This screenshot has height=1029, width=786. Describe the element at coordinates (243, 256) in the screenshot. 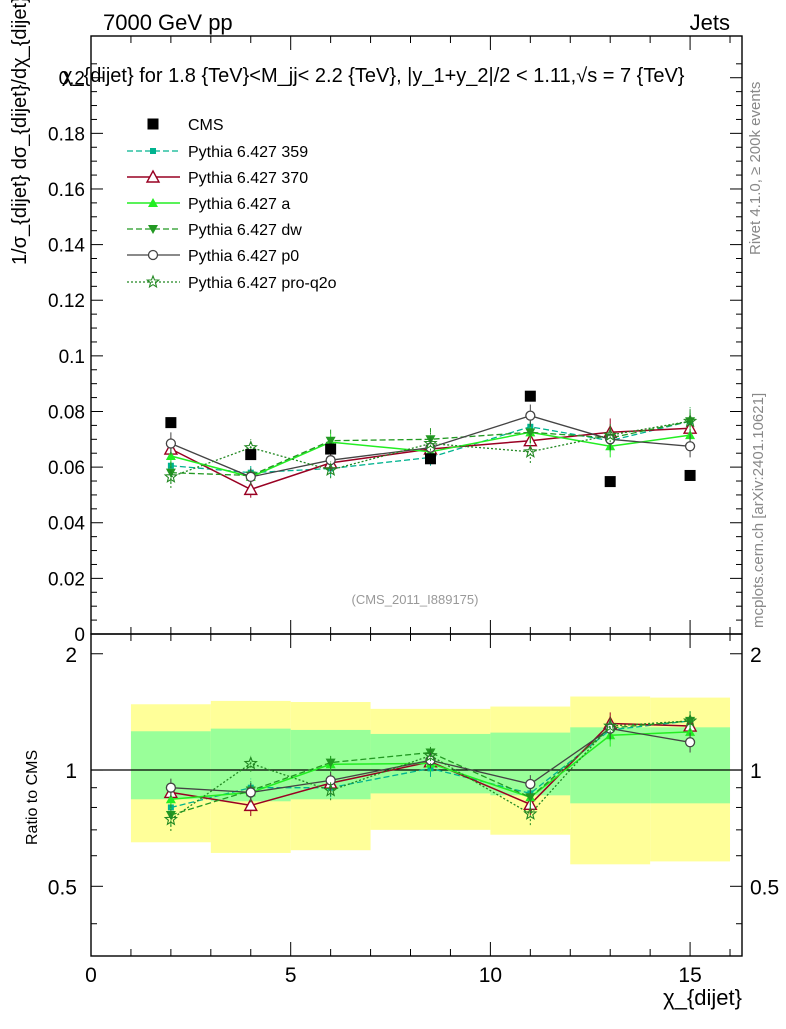

I see `legend-label-p0: Pythia 6.427 p0` at that location.